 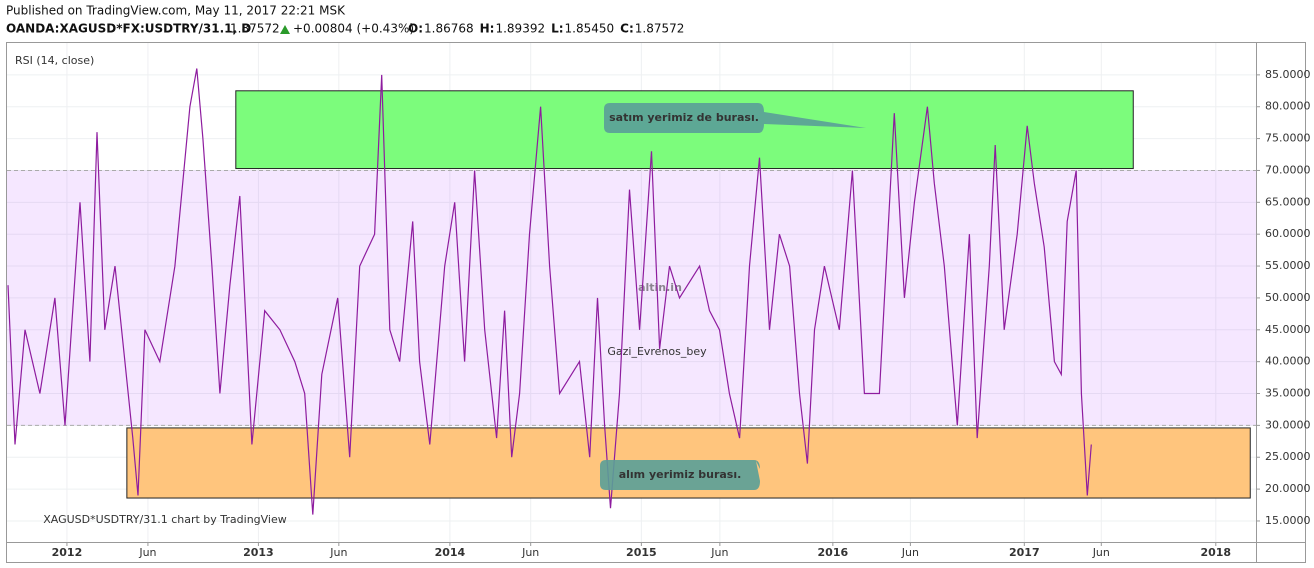 I want to click on x-tick-label: 2013, so click(x=258, y=552).